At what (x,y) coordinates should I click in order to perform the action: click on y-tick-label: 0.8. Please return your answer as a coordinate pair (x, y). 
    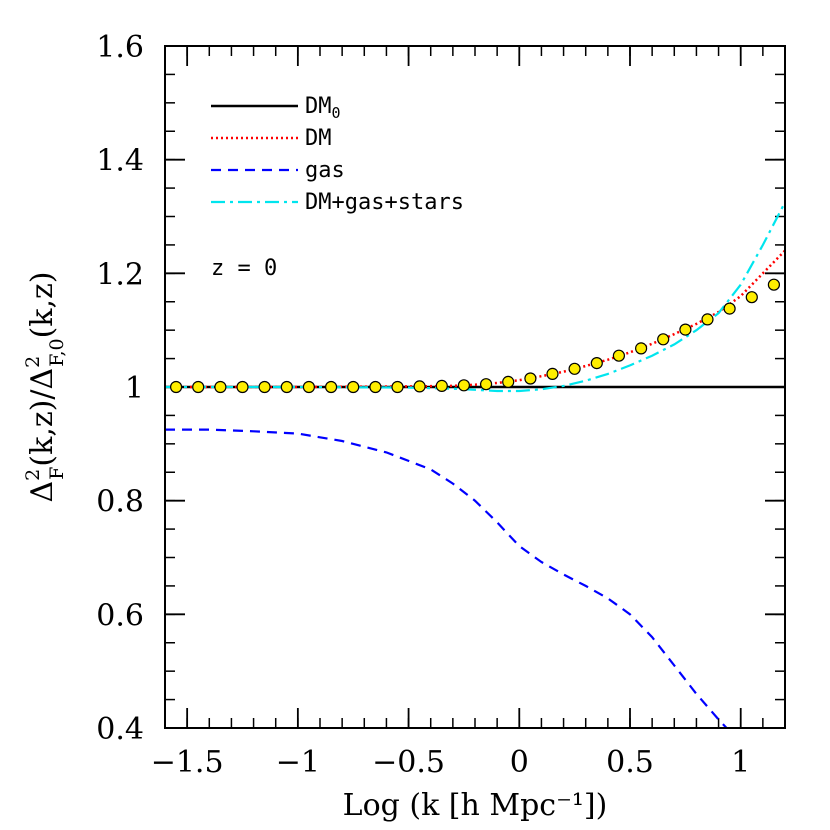
    Looking at the image, I should click on (120, 502).